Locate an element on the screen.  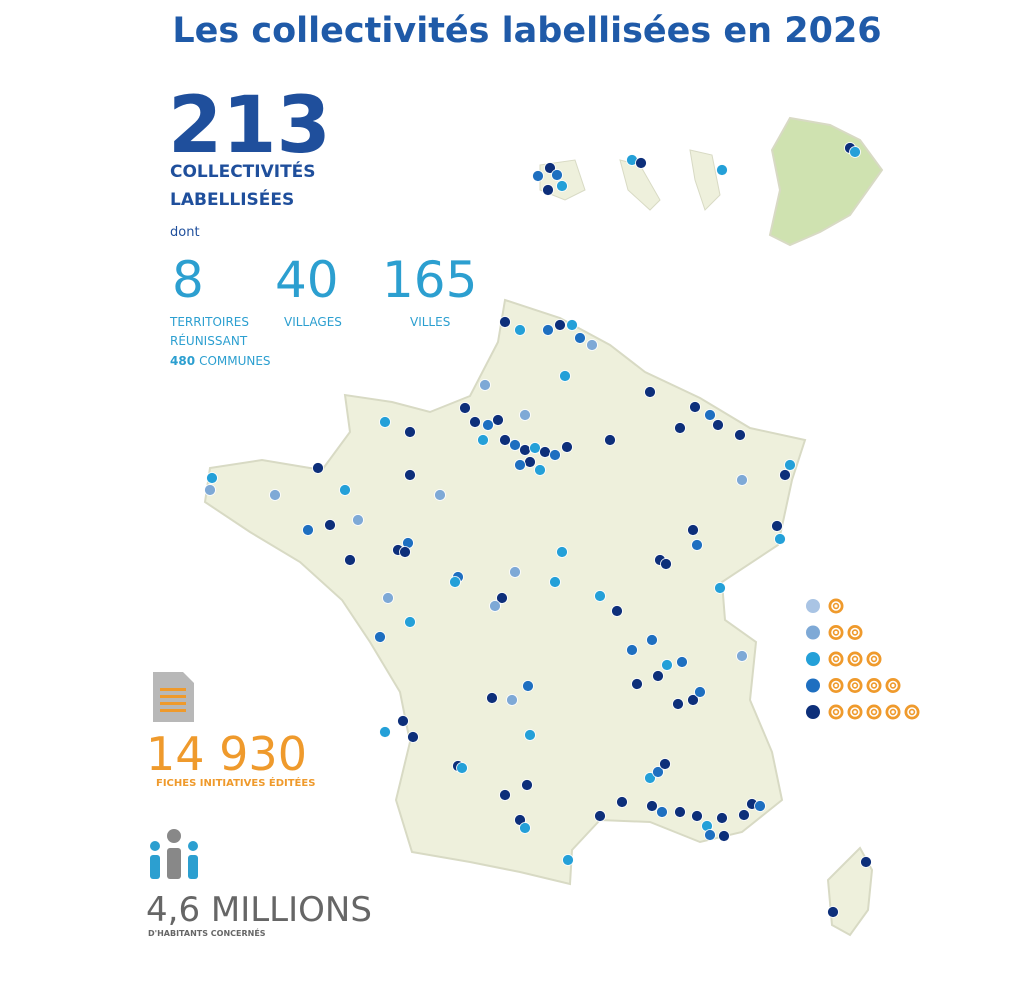
total-label: LABELLISÉES is located at coordinates (232, 199).